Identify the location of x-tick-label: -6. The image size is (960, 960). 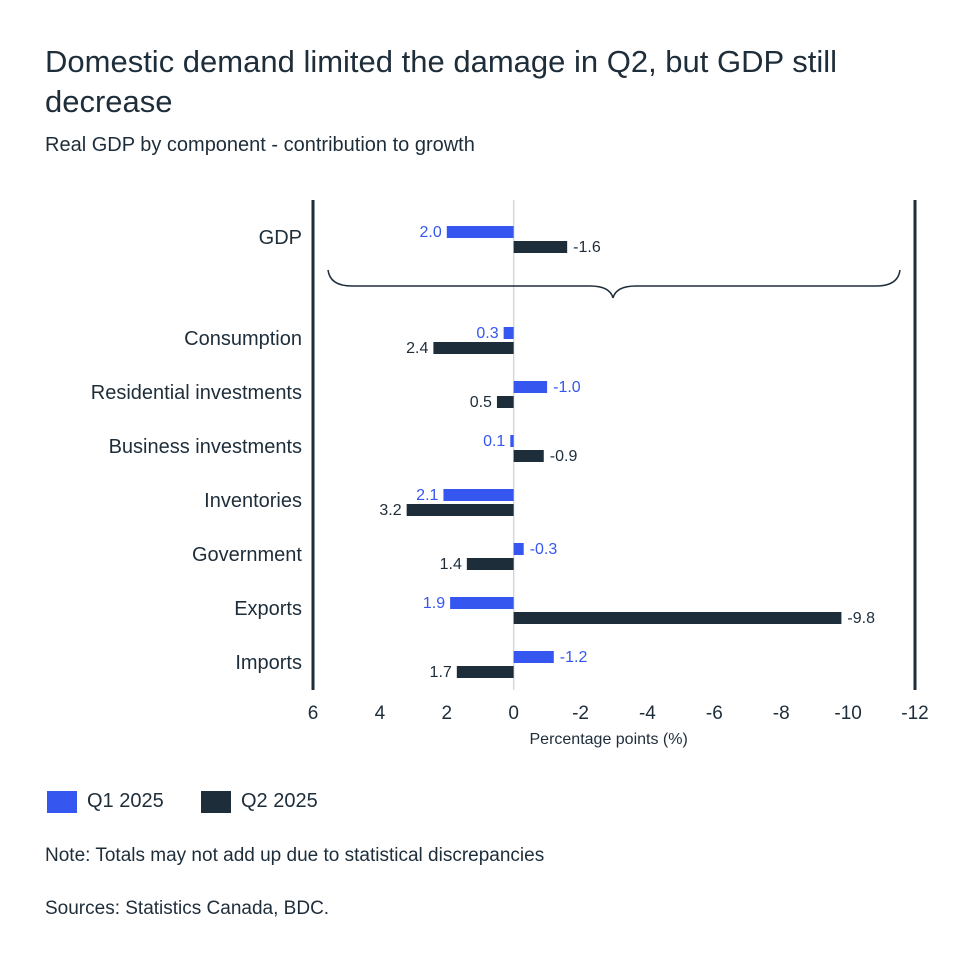
(714, 713).